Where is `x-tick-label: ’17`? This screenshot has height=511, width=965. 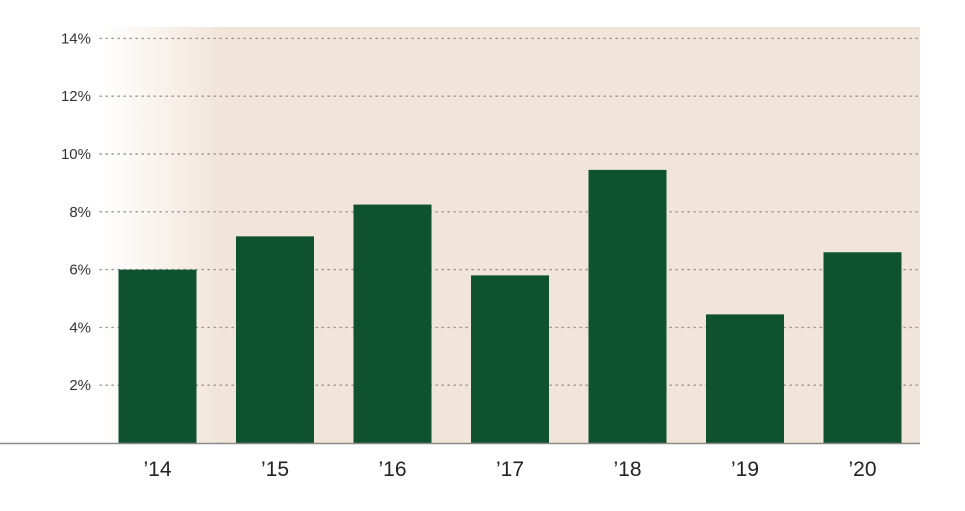 x-tick-label: ’17 is located at coordinates (510, 469).